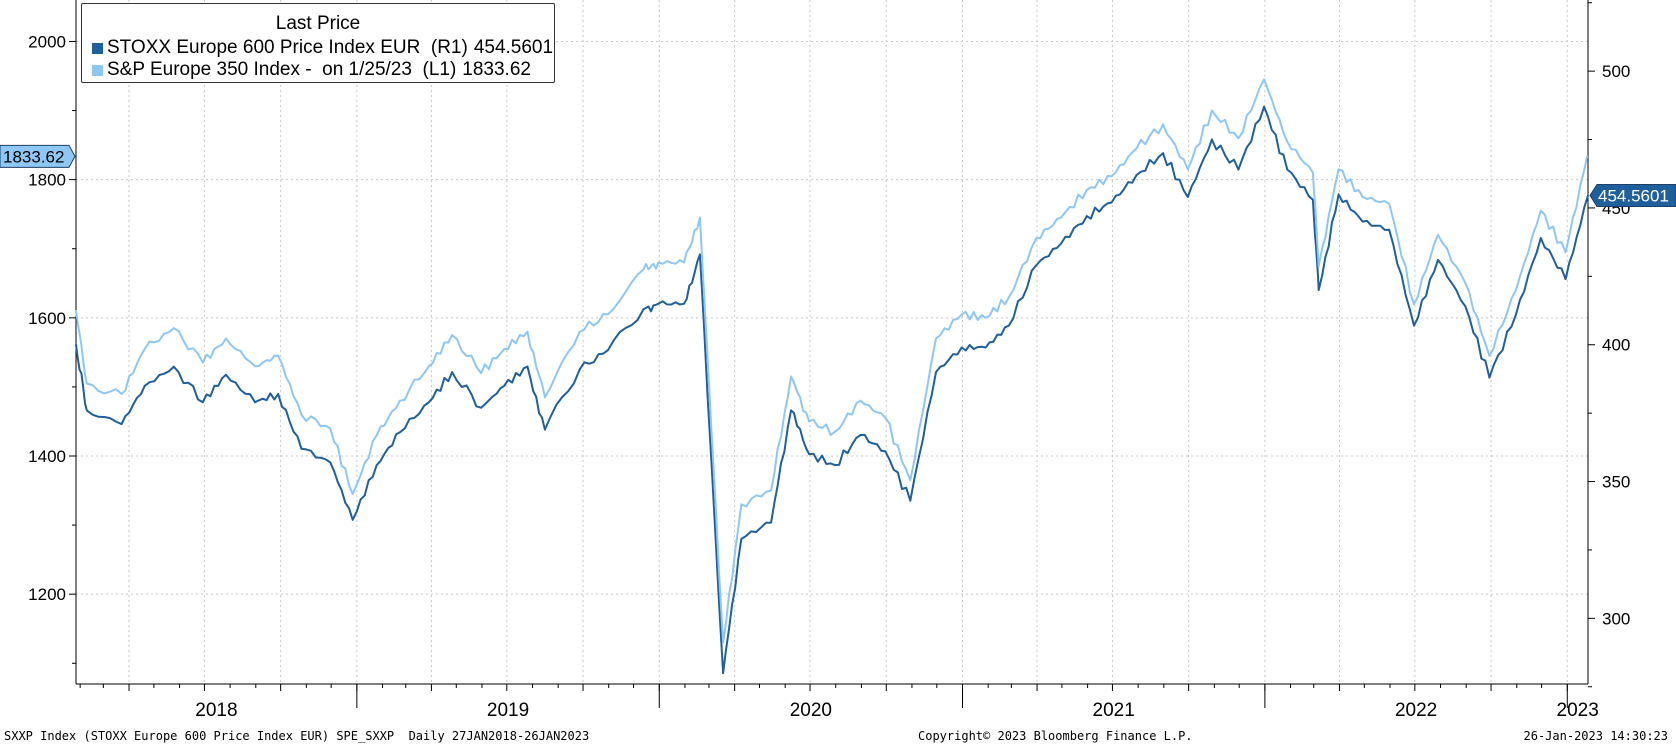  What do you see at coordinates (216, 710) in the screenshot?
I see `x-tick-label: 2018` at bounding box center [216, 710].